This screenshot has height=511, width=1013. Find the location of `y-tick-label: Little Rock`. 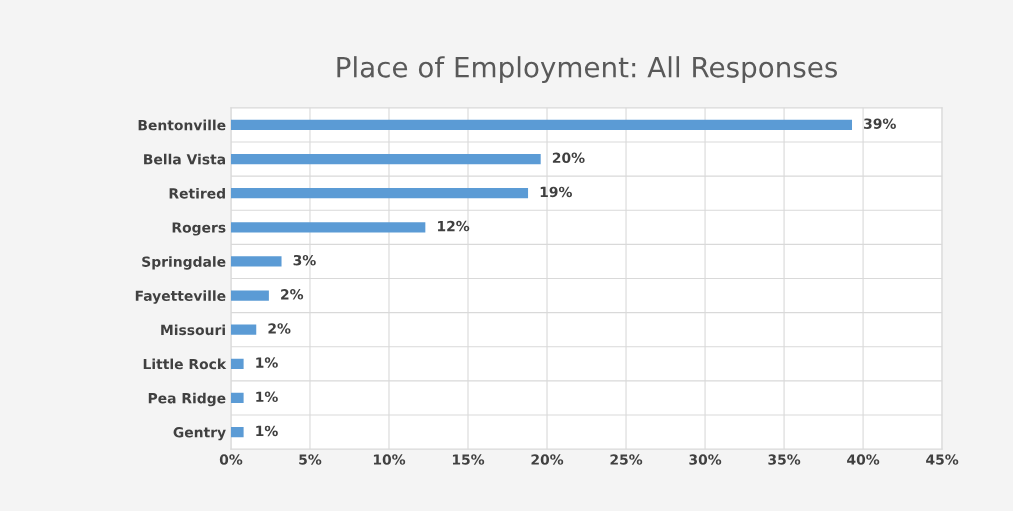

y-tick-label: Little Rock is located at coordinates (185, 364).